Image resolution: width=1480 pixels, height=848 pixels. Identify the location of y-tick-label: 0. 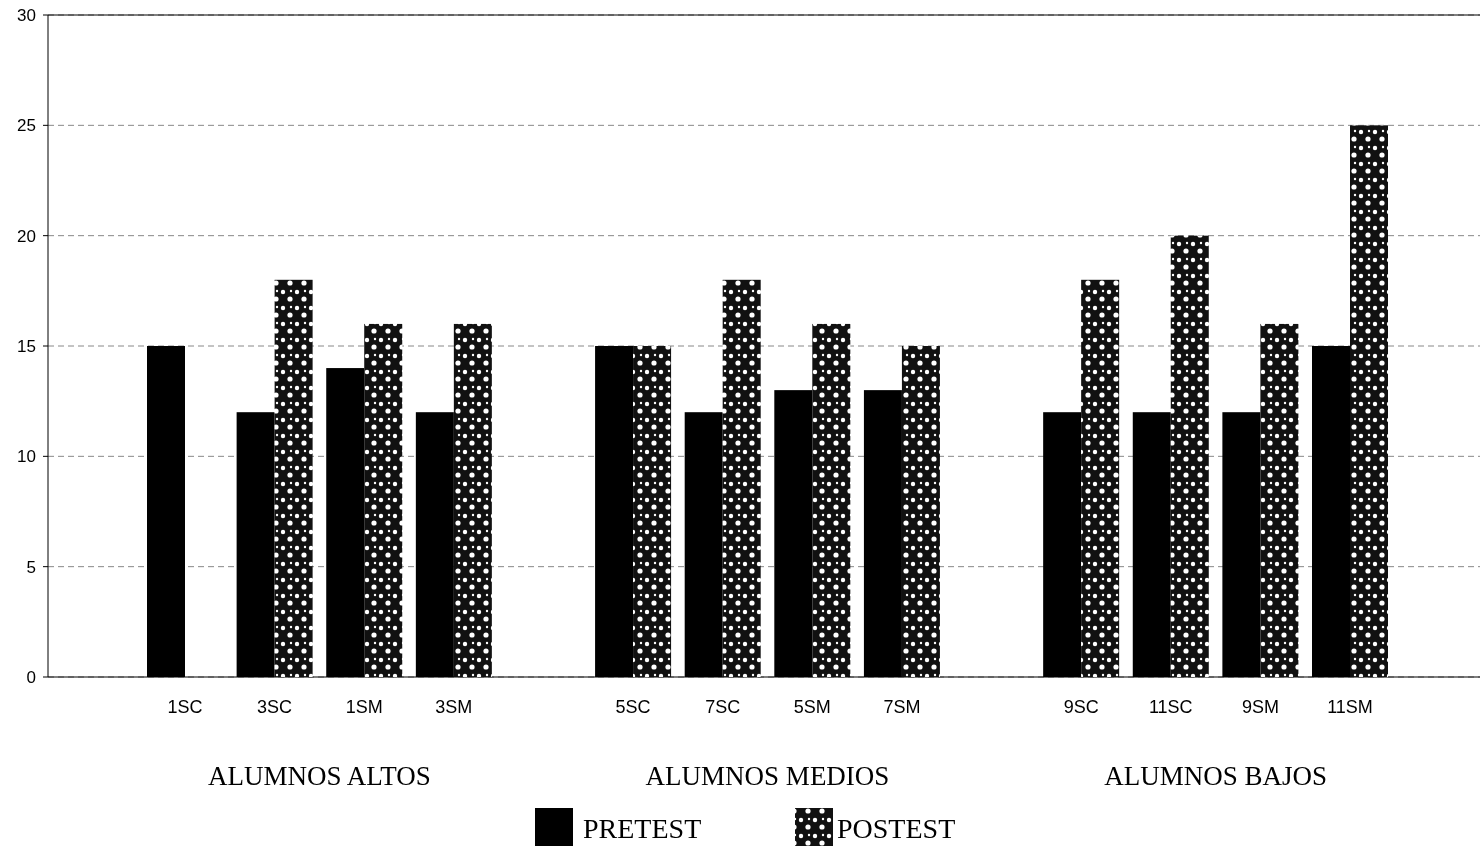
(31, 677).